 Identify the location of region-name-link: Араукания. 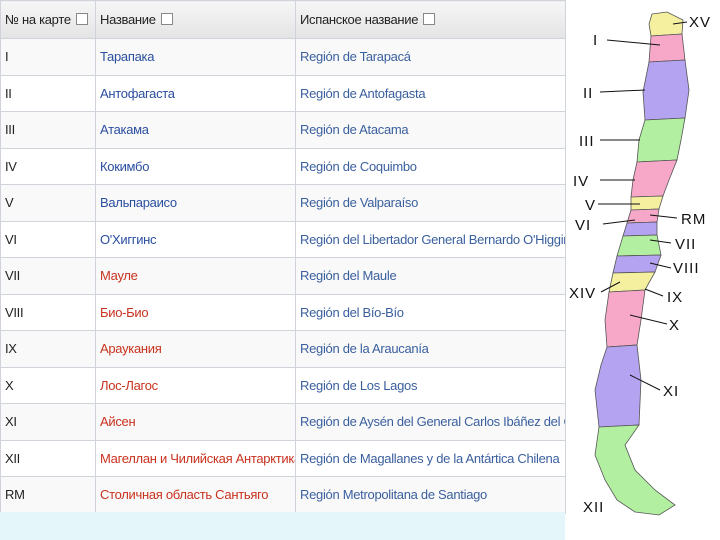
(195, 349).